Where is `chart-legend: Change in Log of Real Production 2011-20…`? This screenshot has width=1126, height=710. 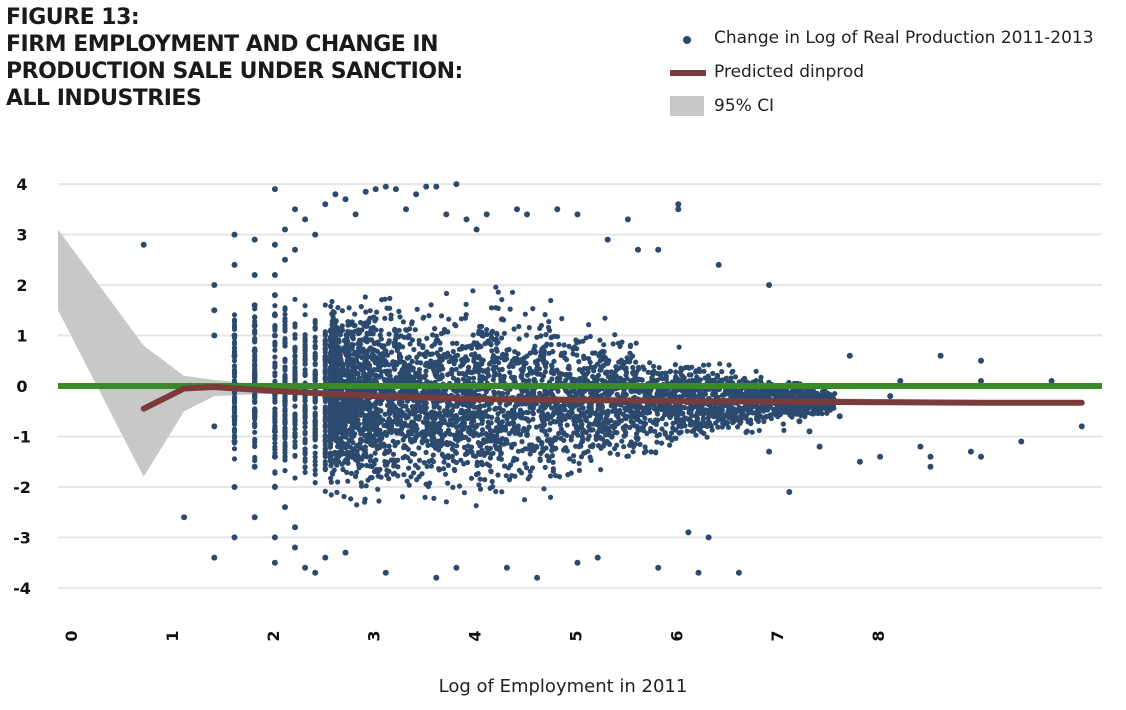 chart-legend: Change in Log of Real Production 2011-20… is located at coordinates (893, 77).